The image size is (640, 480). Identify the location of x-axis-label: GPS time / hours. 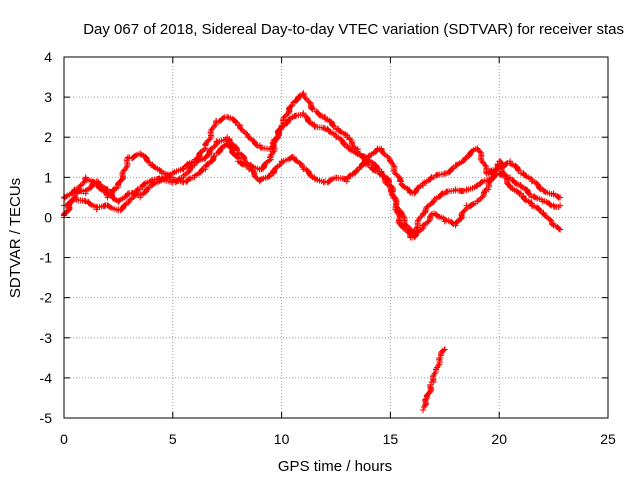
(335, 466).